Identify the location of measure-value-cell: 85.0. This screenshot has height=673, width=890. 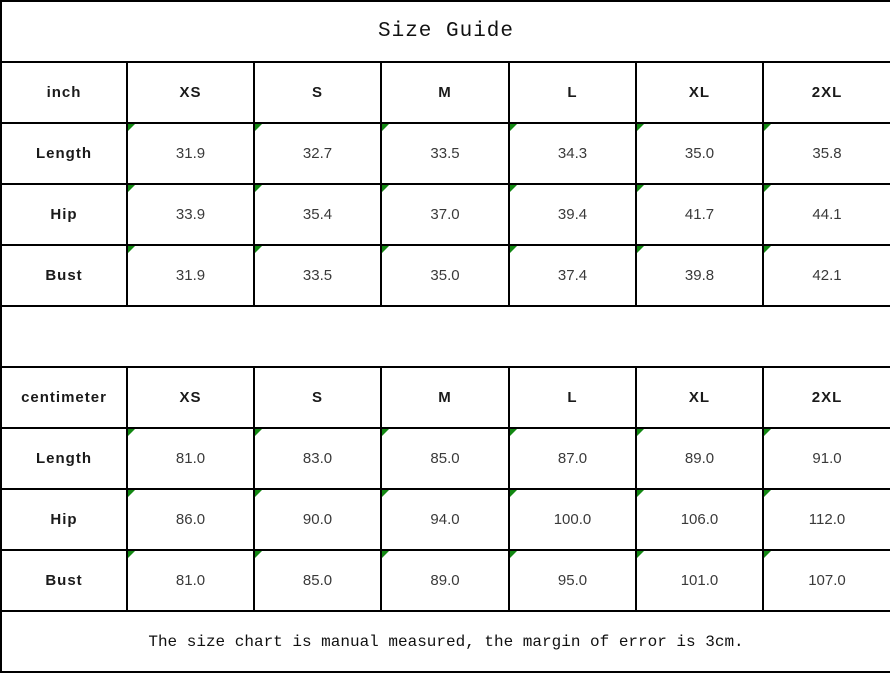
(317, 580).